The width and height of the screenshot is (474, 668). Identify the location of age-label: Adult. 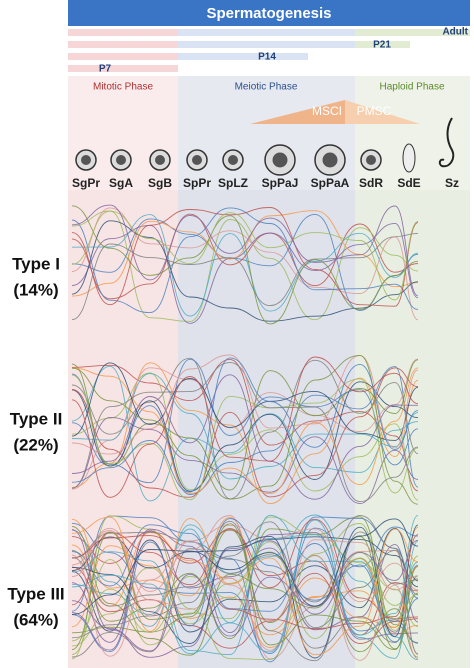
(455, 32).